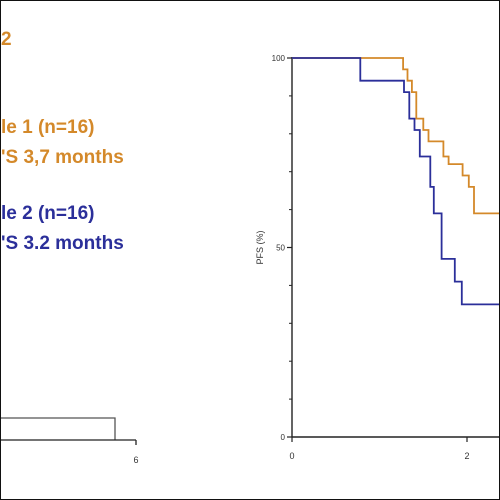 This screenshot has height=500, width=500. I want to click on panel-letter-fragment: 2, so click(6, 39).